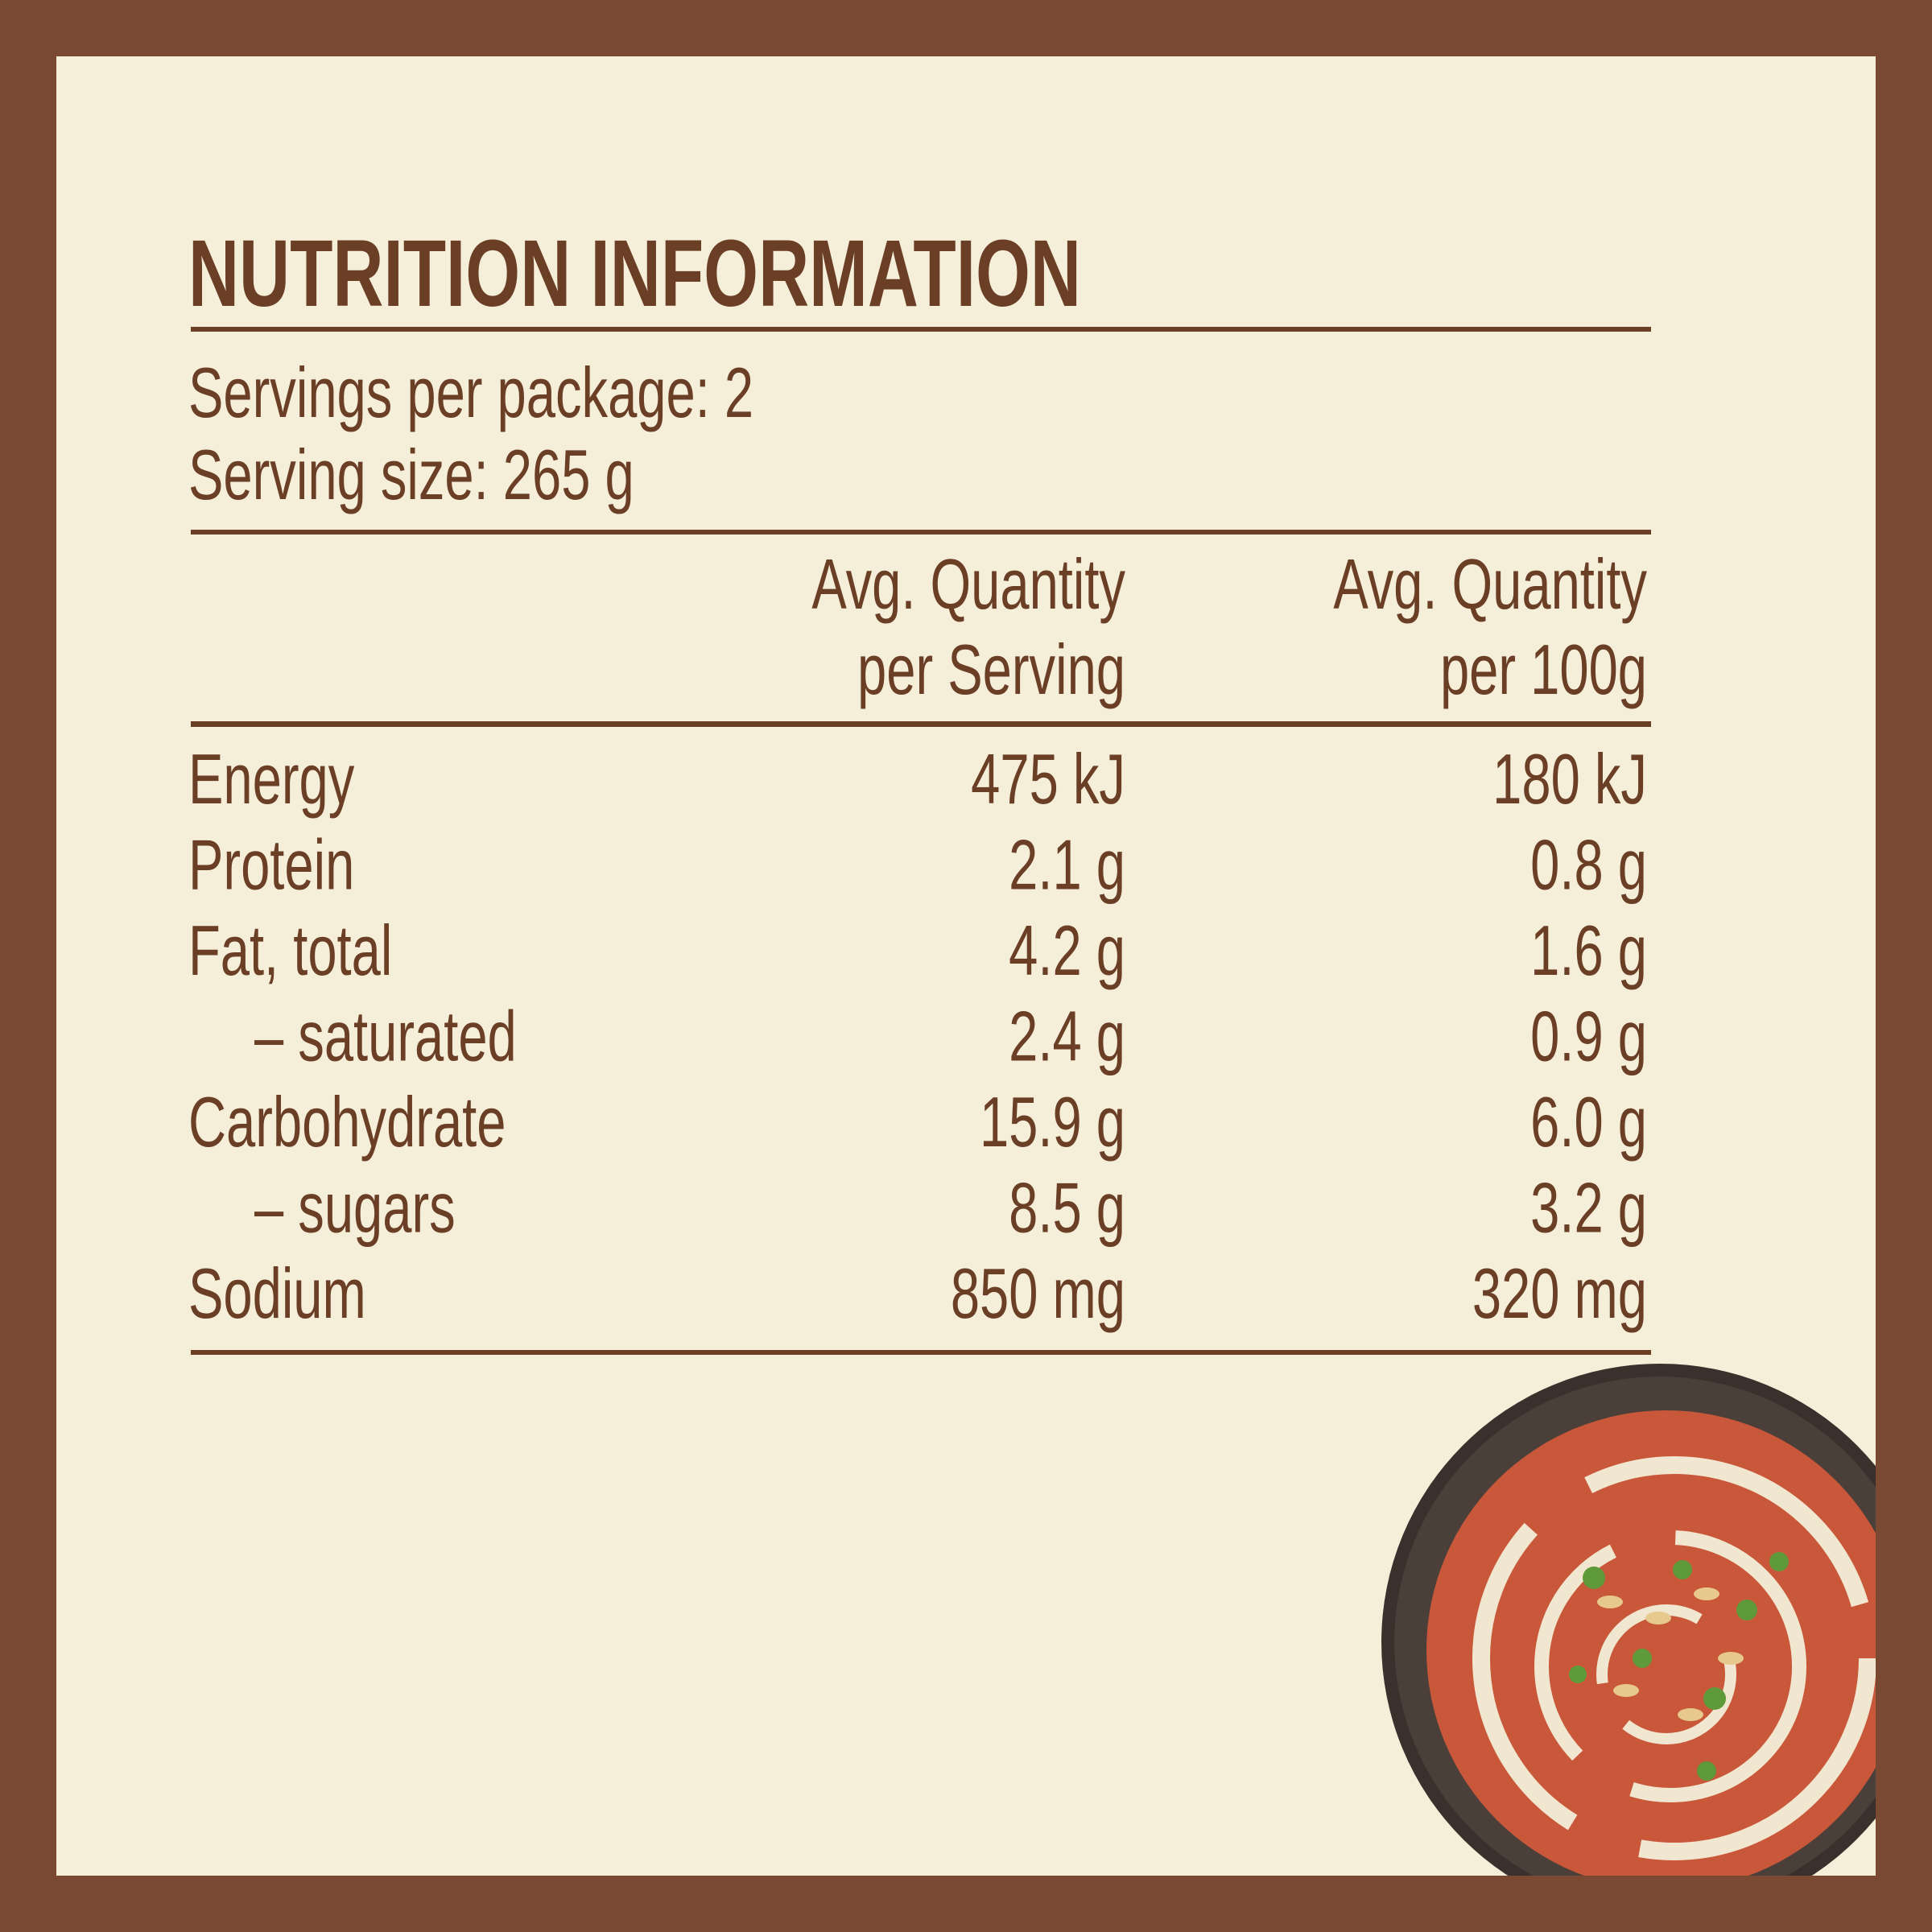  What do you see at coordinates (411, 475) in the screenshot?
I see `serving-size: Serving size: 265 g` at bounding box center [411, 475].